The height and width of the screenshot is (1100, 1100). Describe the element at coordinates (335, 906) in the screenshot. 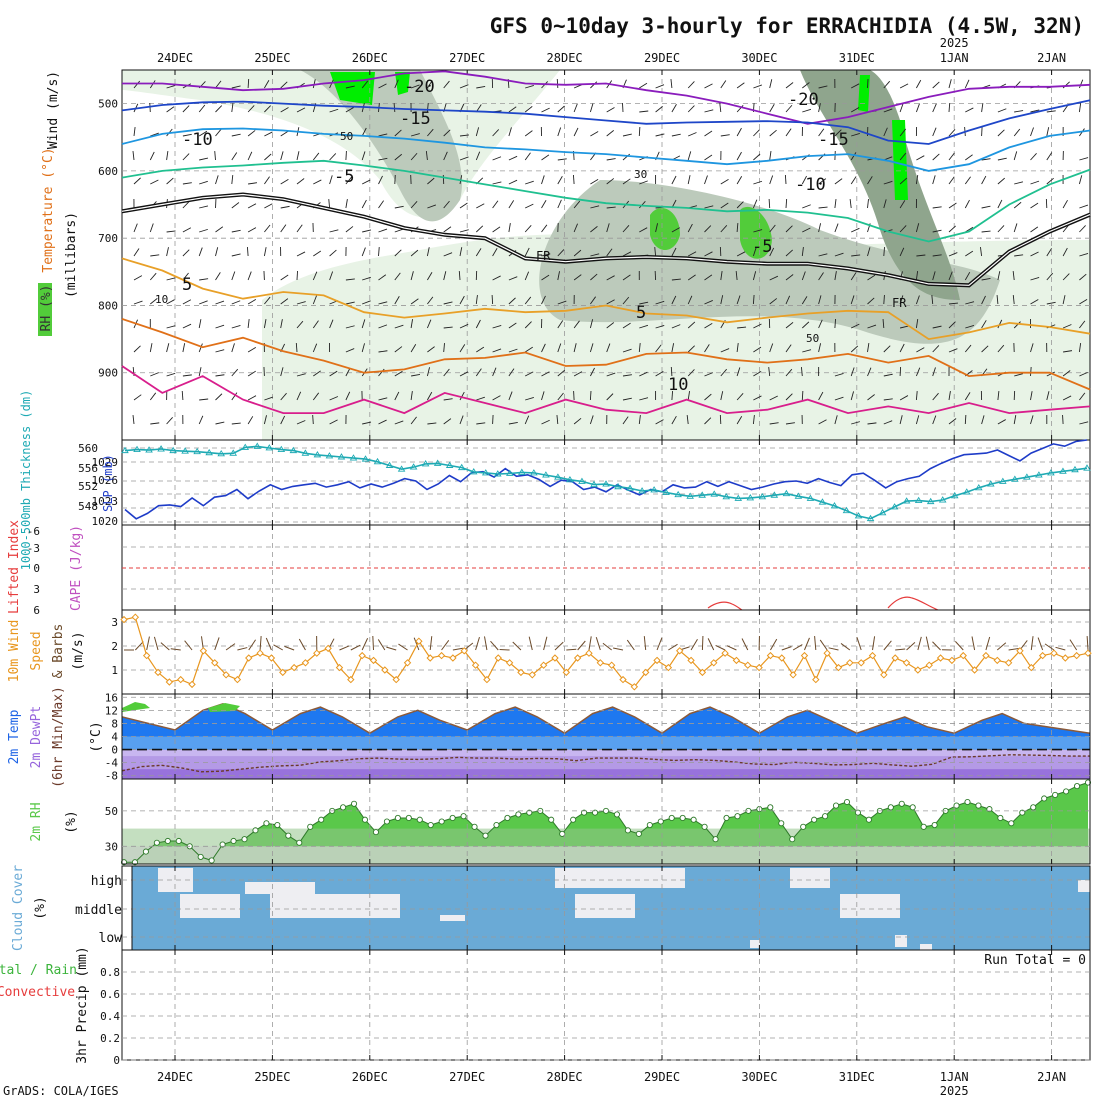

I see `cloud-patch` at that location.